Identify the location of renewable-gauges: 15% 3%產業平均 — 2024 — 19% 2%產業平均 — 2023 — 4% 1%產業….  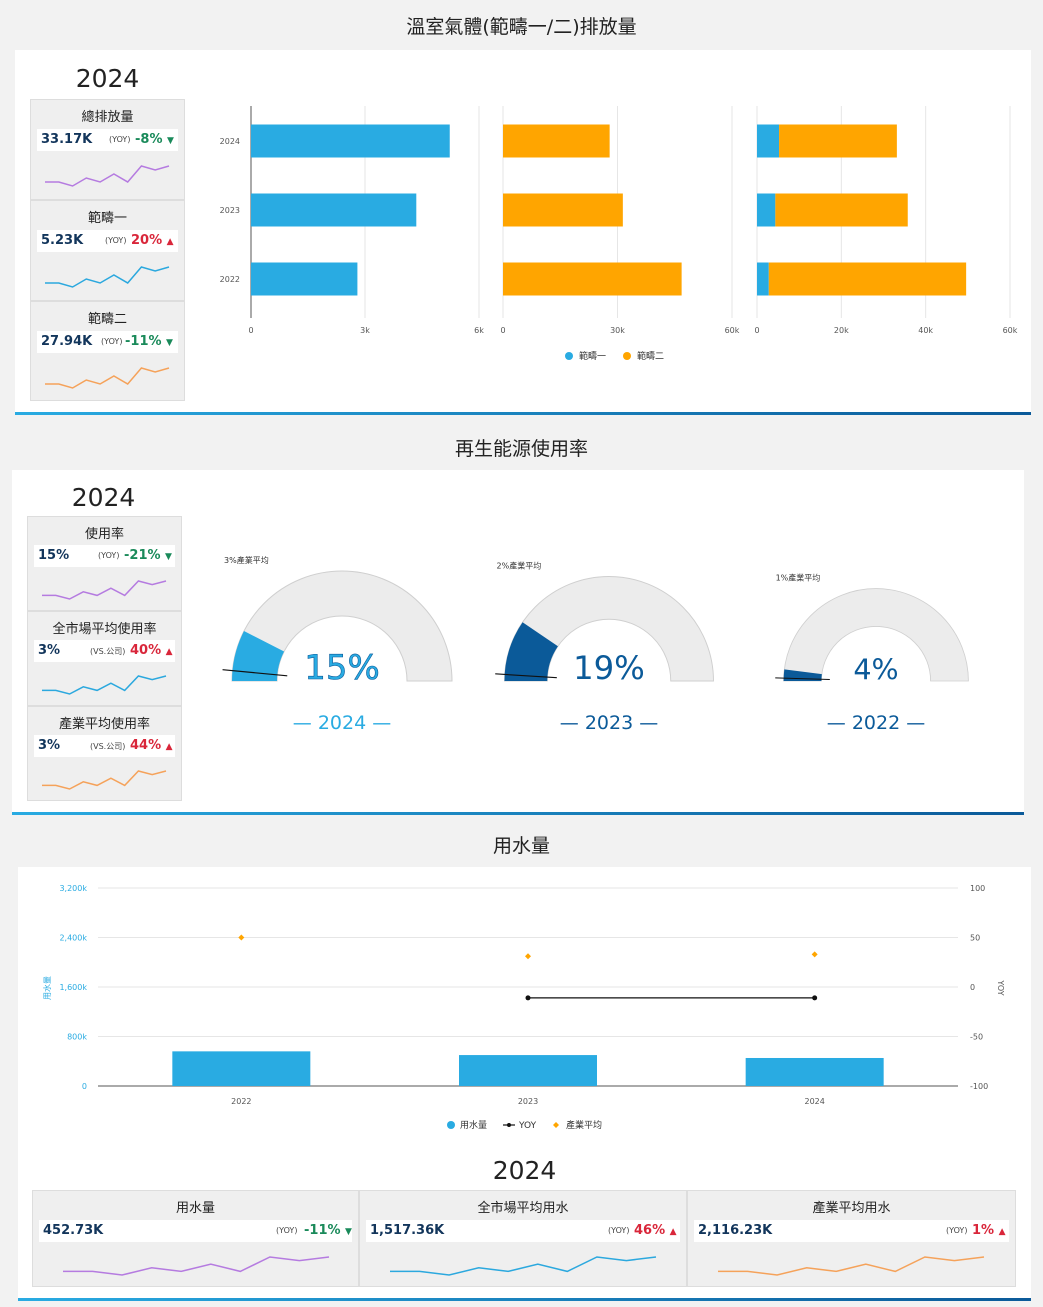
(595, 644).